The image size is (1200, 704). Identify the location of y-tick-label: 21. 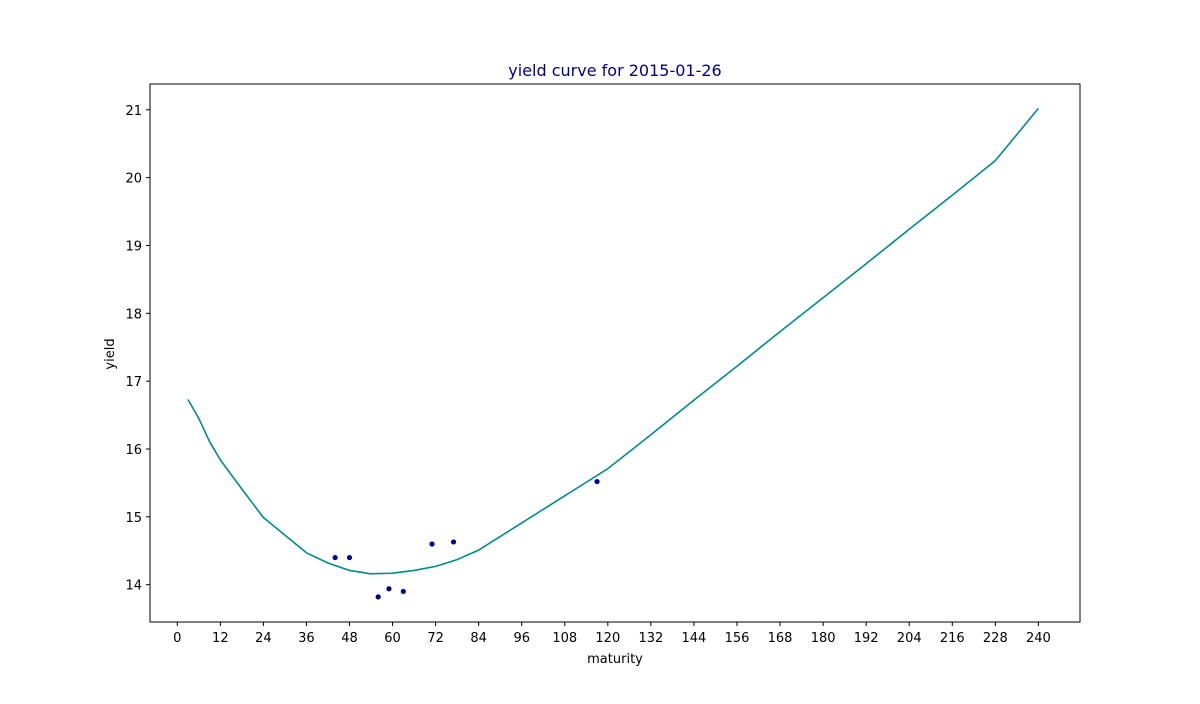
(133, 111).